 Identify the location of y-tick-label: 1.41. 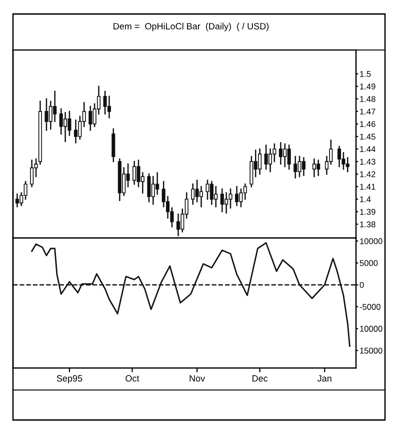
(368, 187).